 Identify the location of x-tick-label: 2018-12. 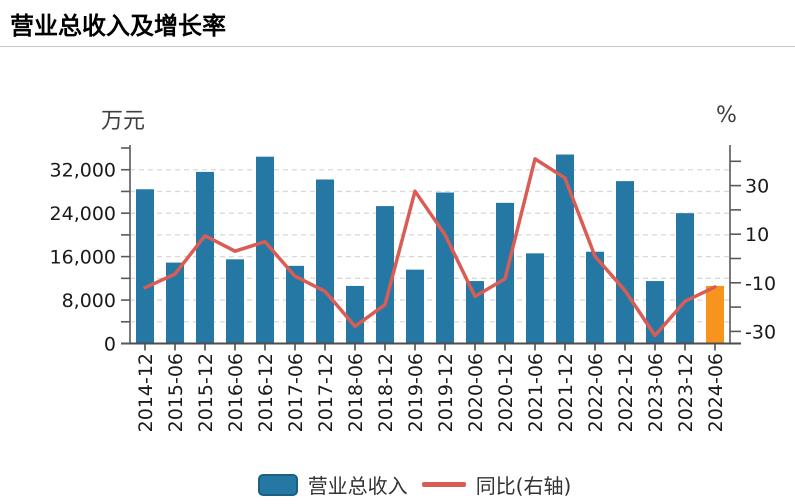
(386, 392).